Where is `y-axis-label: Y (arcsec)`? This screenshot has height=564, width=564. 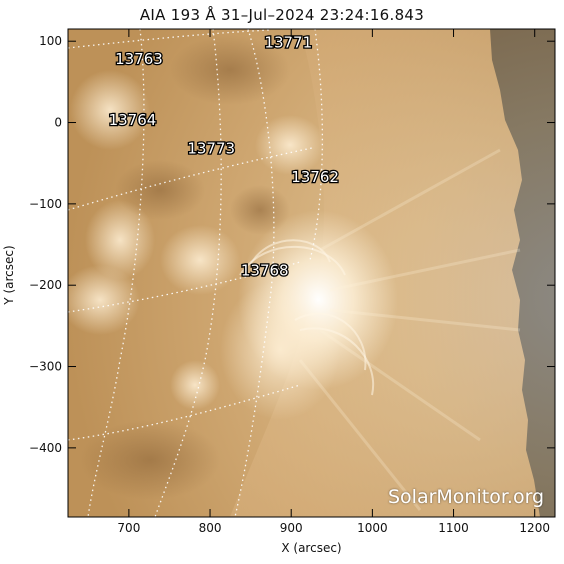
y-axis-label: Y (arcsec) is located at coordinates (9, 275).